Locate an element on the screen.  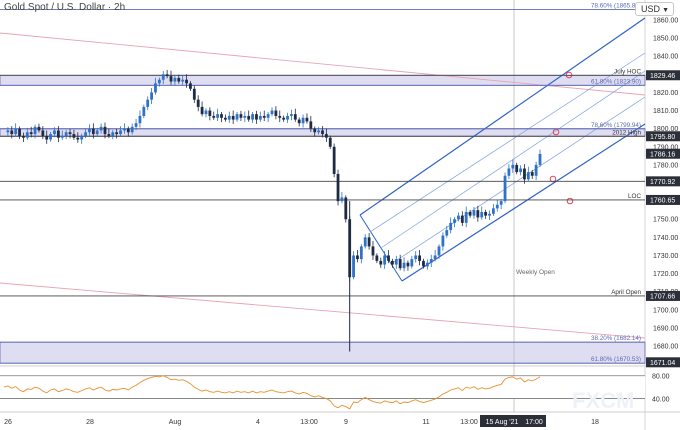
price-tick-label: 1850.00 is located at coordinates (665, 39).